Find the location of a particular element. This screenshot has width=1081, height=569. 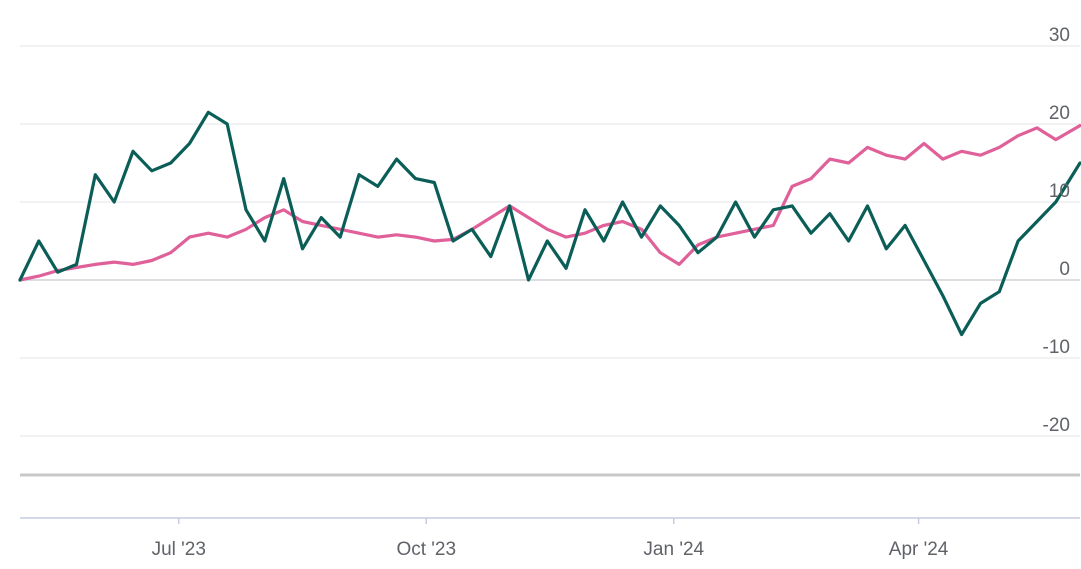

y-tick-label: 20 is located at coordinates (1059, 113).